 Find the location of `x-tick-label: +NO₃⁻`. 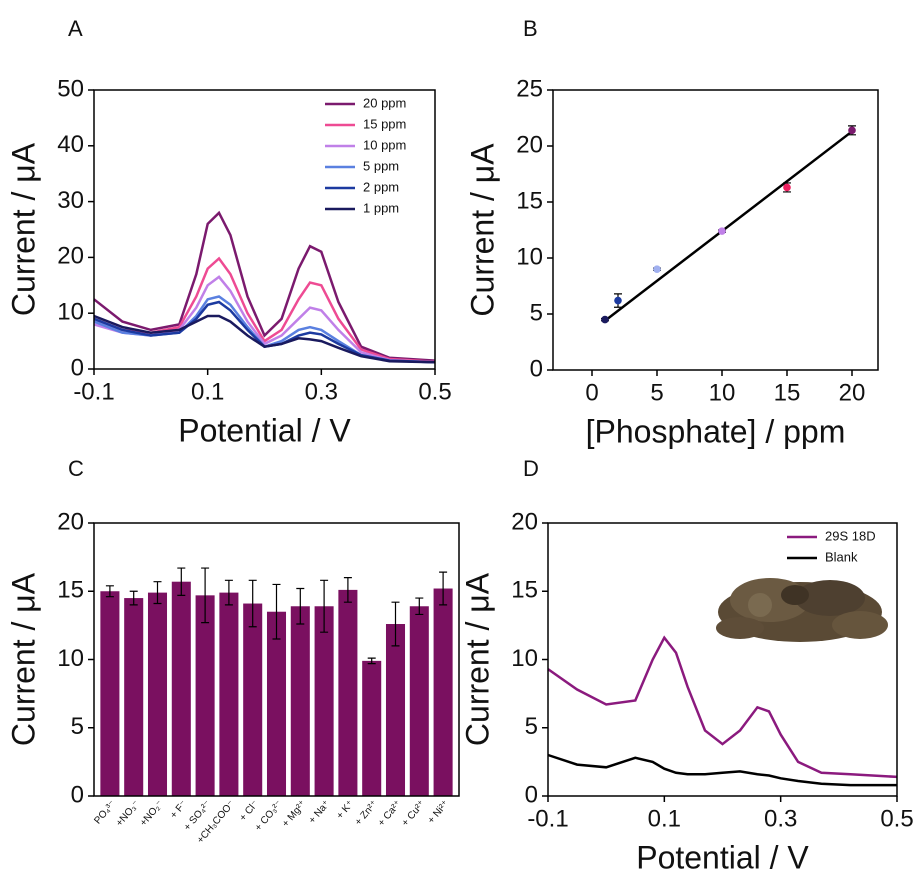

x-tick-label: +NO₃⁻ is located at coordinates (128, 814).